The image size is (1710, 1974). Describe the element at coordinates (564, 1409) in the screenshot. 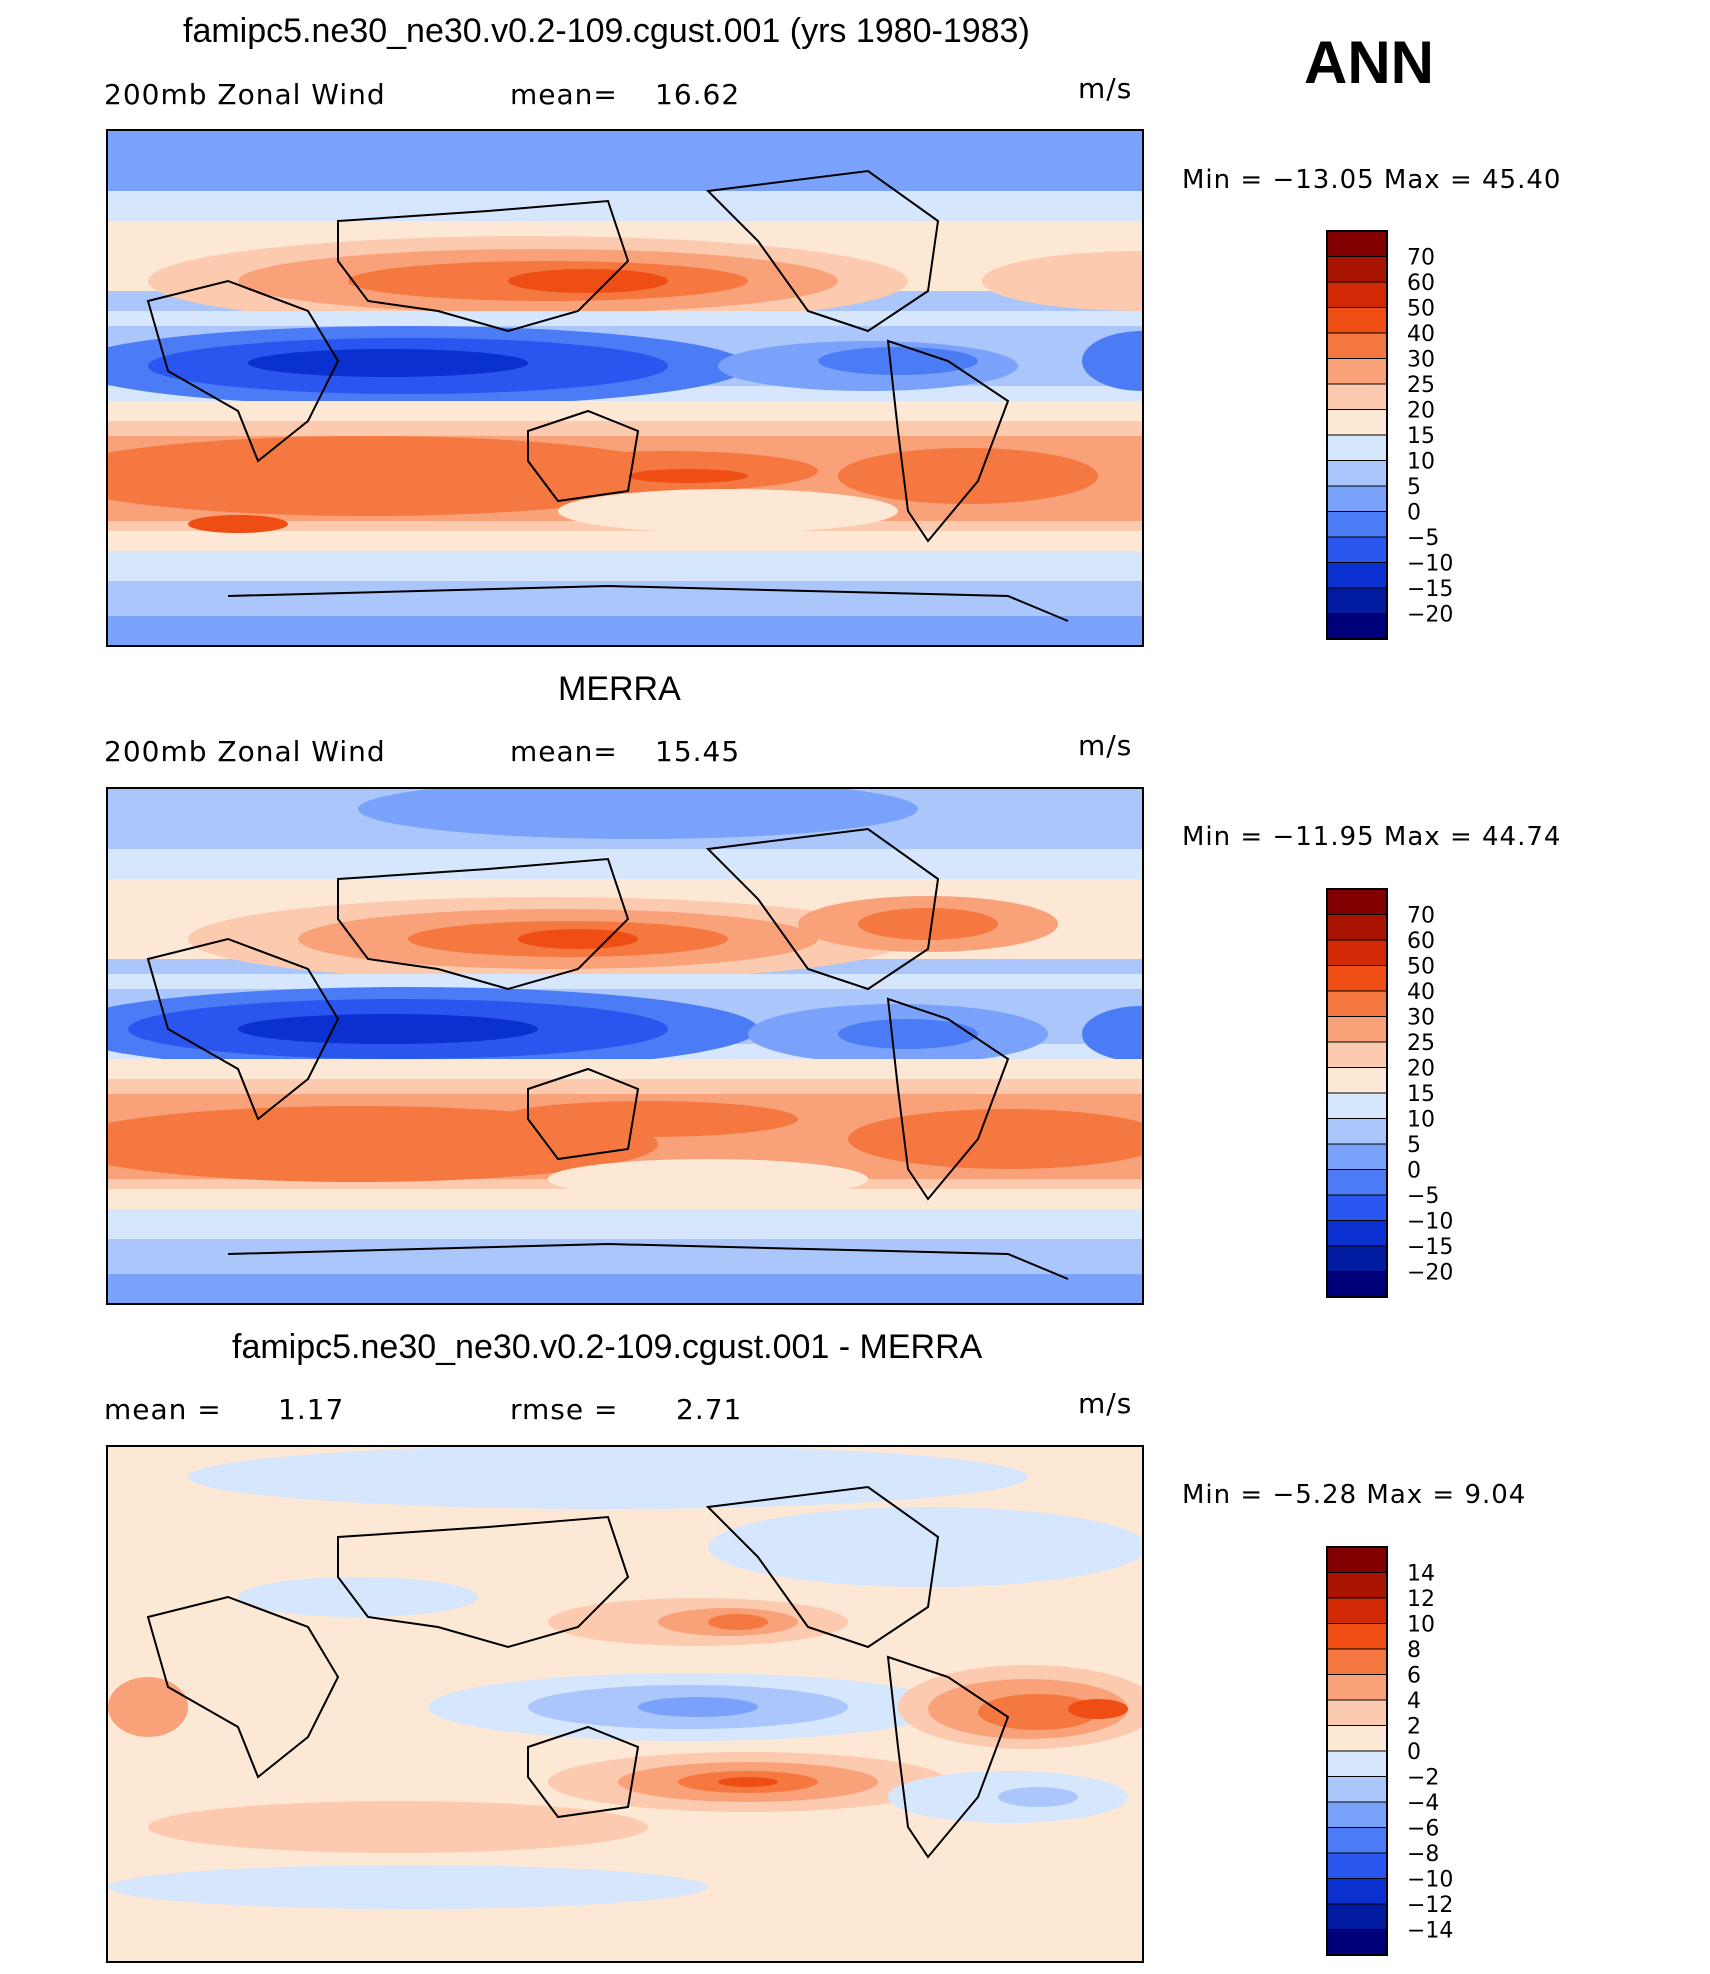

I see `panel3-rmse-label: rmse =` at that location.